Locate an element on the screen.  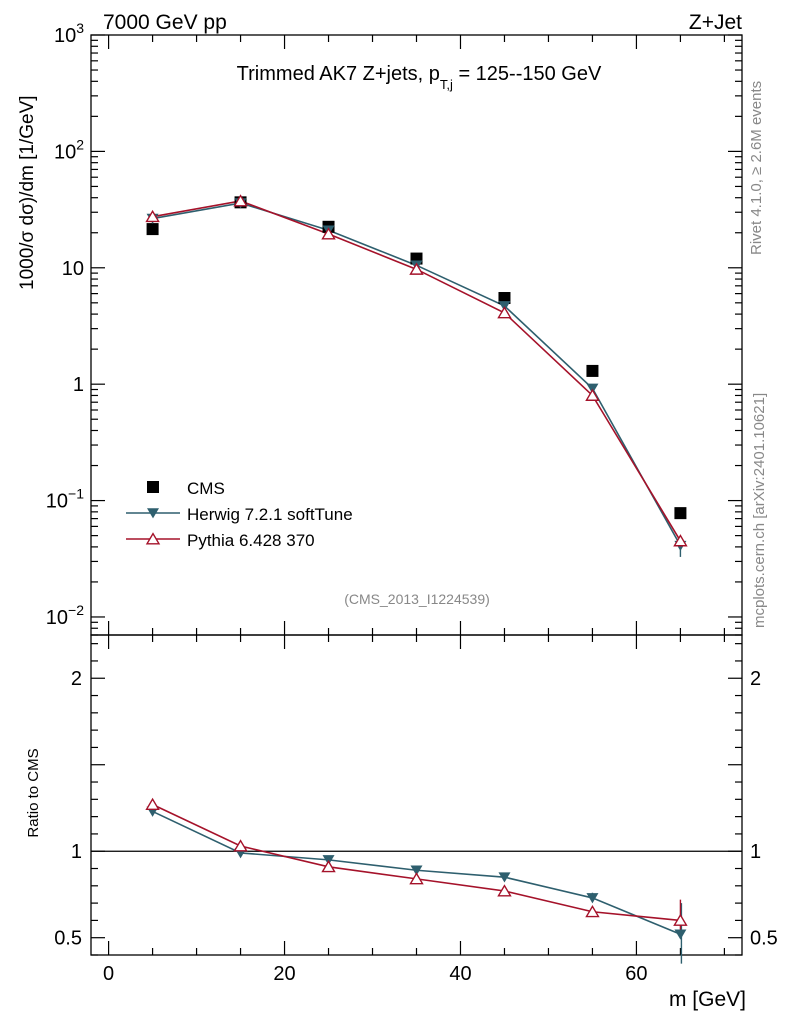
legend-pythia-marker is located at coordinates (153, 538).